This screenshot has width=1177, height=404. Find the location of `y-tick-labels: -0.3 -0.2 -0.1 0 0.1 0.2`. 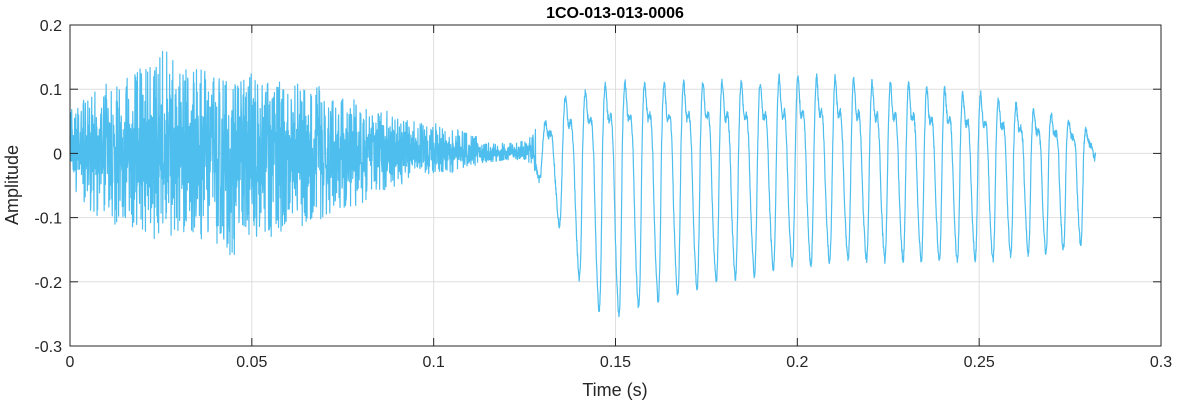

y-tick-labels: -0.3 -0.2 -0.1 0 0.1 0.2 is located at coordinates (48, 187).